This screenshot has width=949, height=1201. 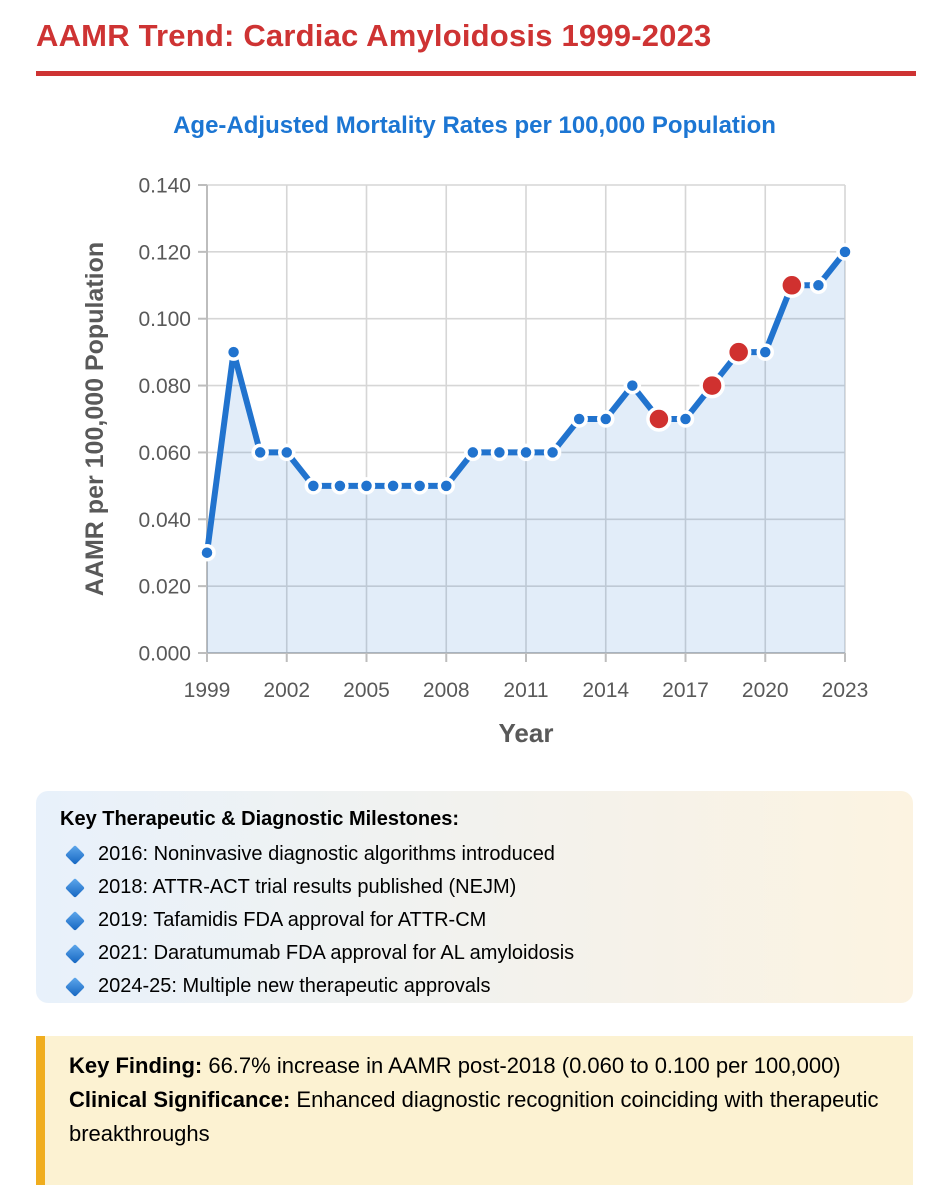 What do you see at coordinates (164, 386) in the screenshot?
I see `svg-text: 0.080` at bounding box center [164, 386].